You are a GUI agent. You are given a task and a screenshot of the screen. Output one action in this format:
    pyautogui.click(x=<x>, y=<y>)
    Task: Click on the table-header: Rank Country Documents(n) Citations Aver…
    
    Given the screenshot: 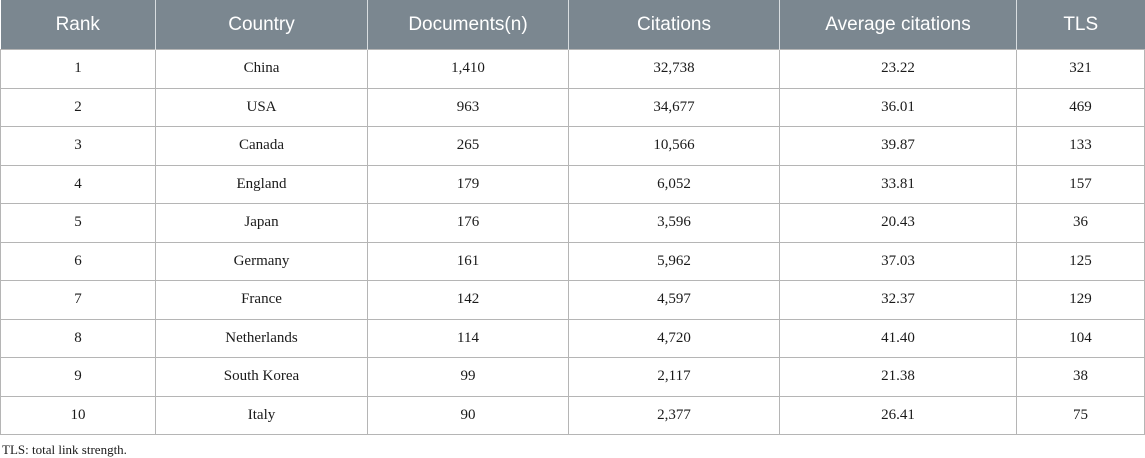 What is the action you would take?
    pyautogui.click(x=572, y=25)
    